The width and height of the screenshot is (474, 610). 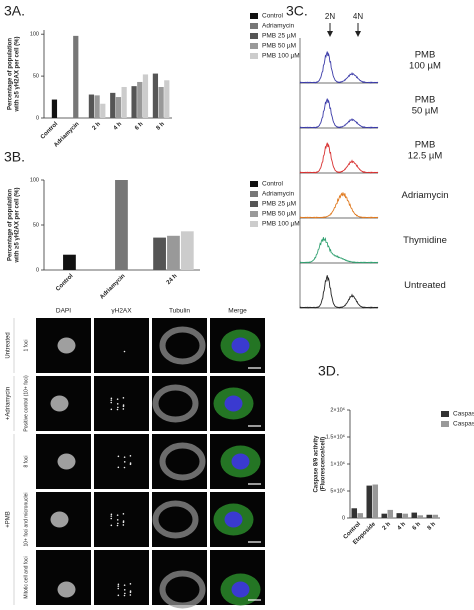 I want to click on y-axis-label: Caspase 8/9 activity, so click(x=317, y=464).